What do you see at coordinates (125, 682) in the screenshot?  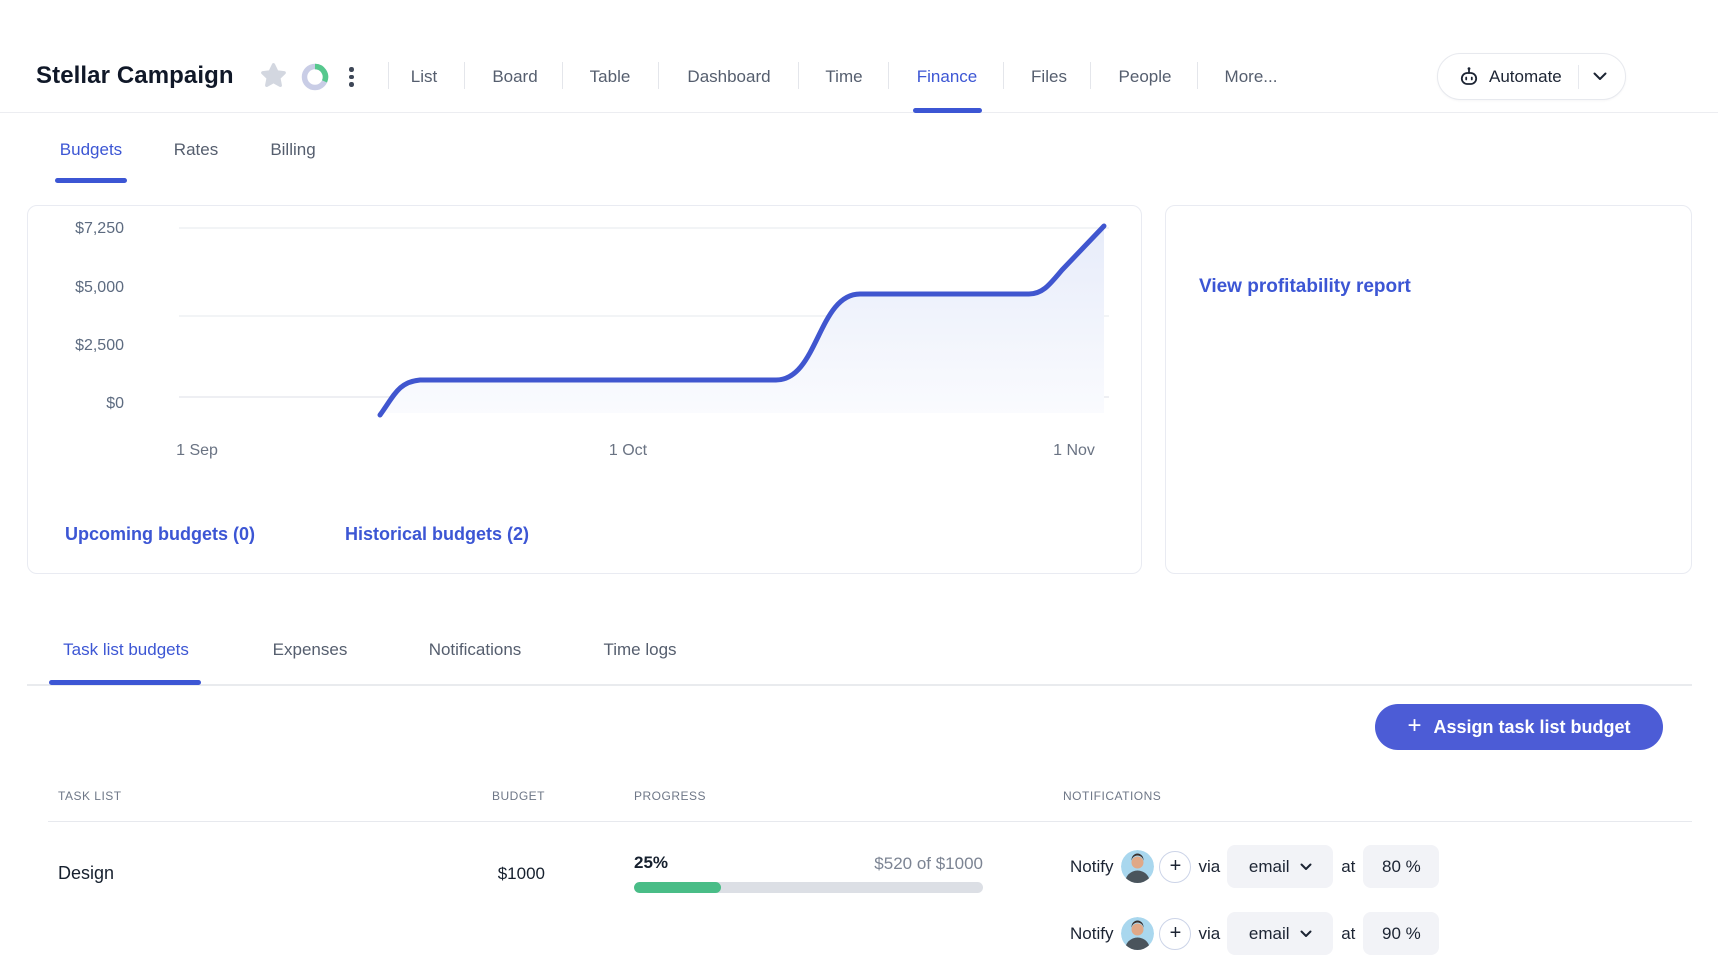 I see `task-list-budgets-underline` at bounding box center [125, 682].